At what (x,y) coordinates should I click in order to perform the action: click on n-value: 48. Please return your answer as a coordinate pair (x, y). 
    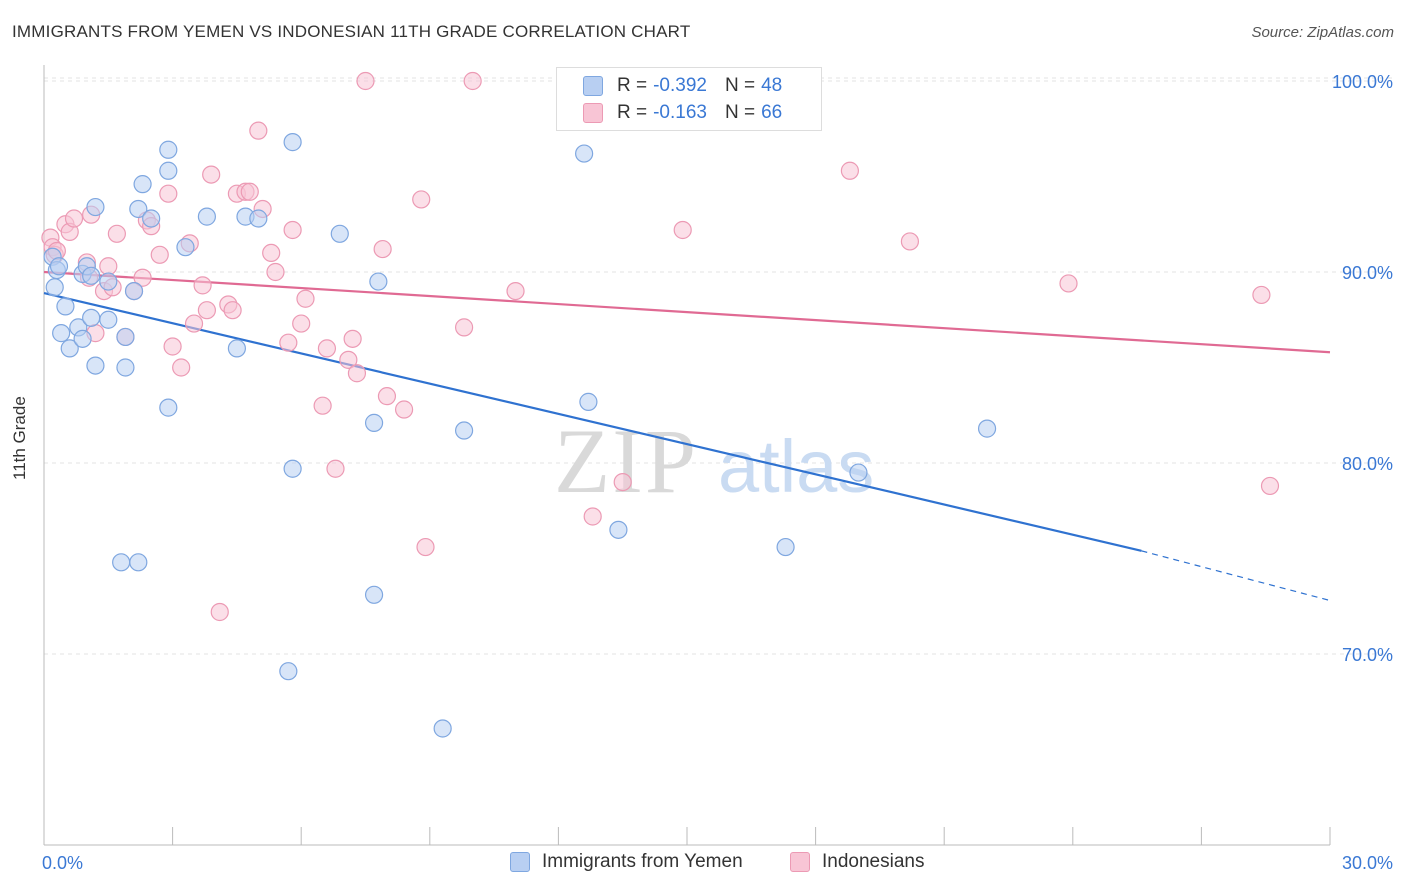
    Looking at the image, I should click on (772, 85).